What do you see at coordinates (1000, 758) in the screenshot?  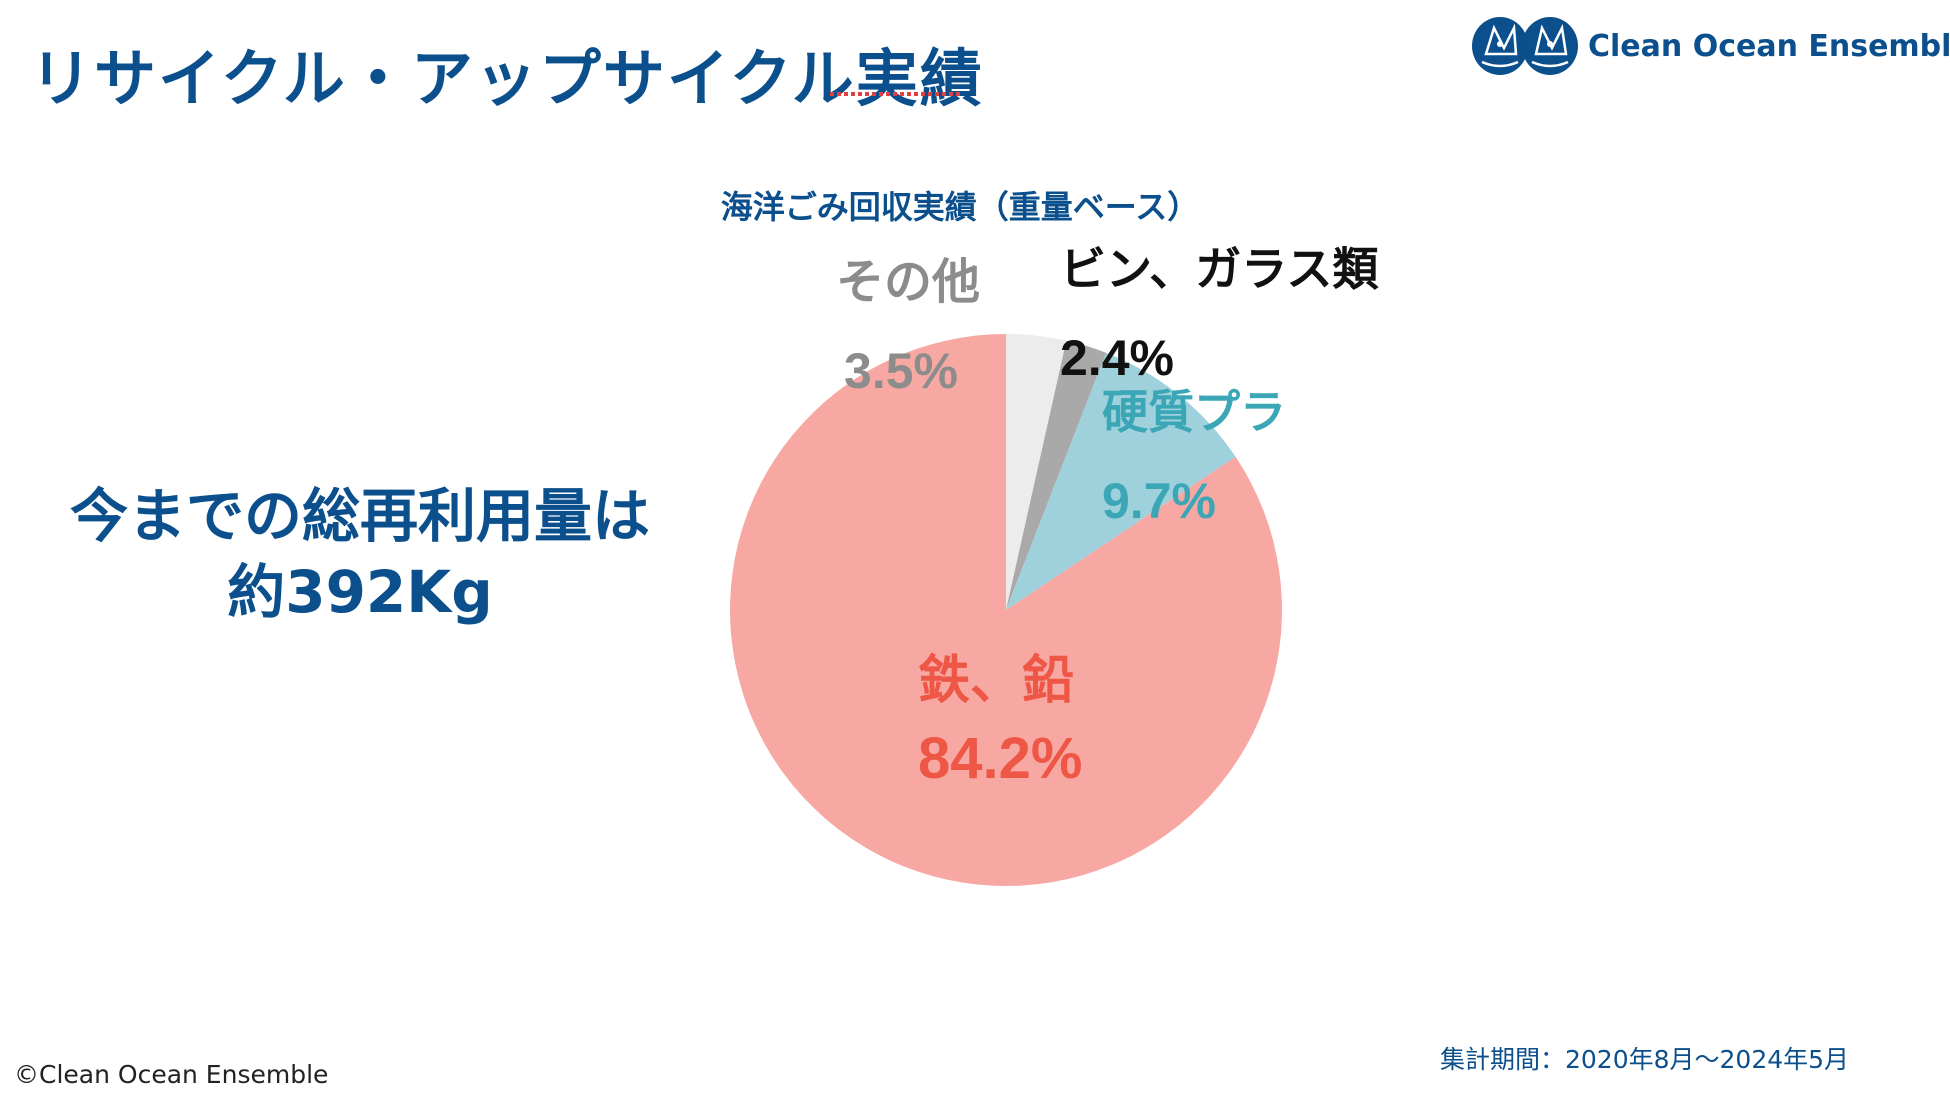 I see `pie-slice-value-3: 84.2%` at bounding box center [1000, 758].